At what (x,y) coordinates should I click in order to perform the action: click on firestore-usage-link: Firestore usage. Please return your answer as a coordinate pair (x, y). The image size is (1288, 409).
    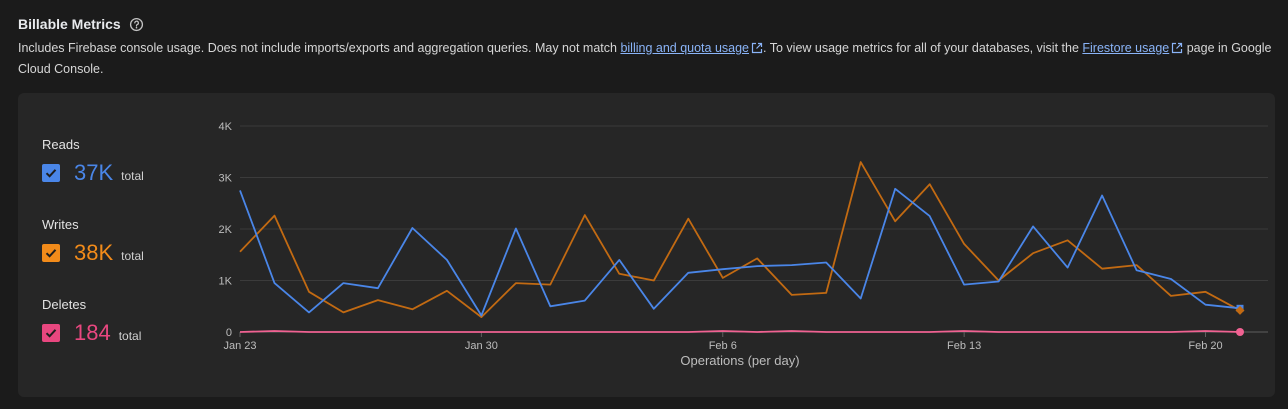
    Looking at the image, I should click on (1126, 48).